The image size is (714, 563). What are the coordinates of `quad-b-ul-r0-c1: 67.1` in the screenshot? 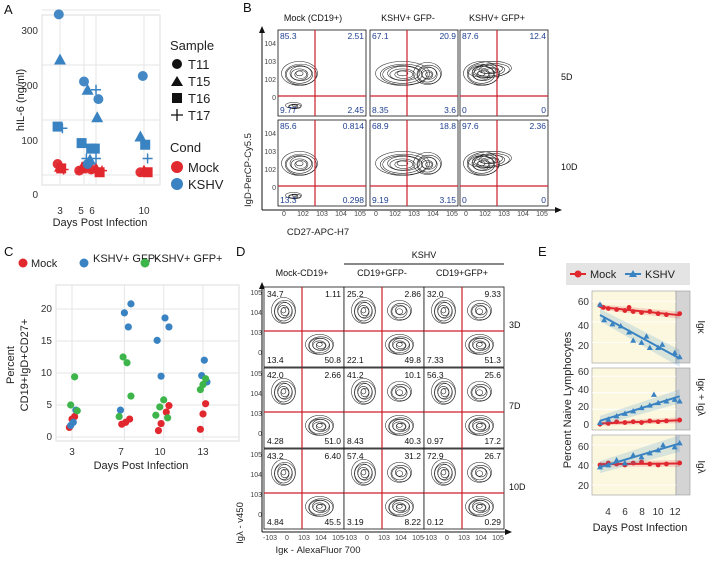 It's located at (380, 36).